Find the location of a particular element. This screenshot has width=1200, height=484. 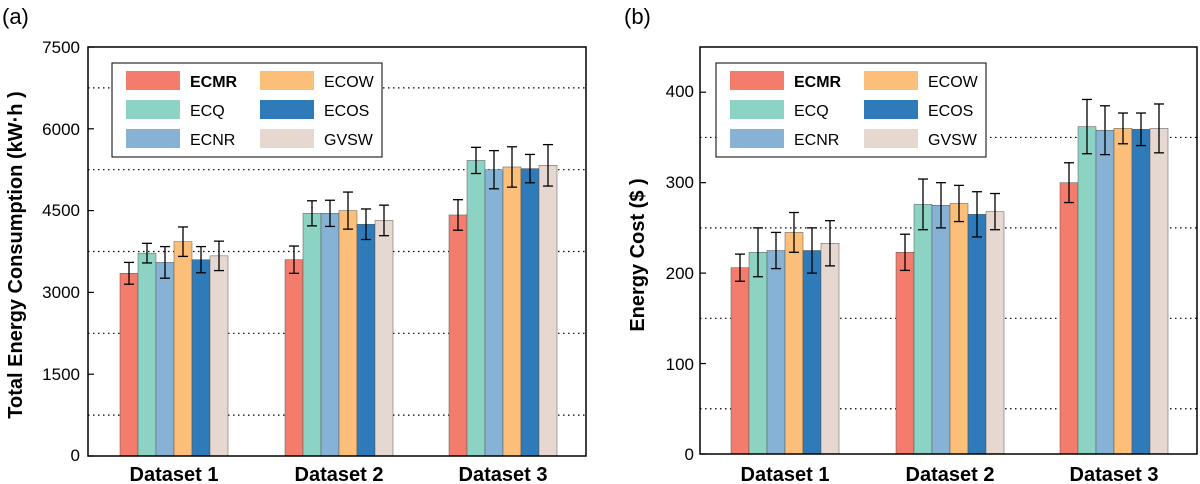

legend-swatch-b-ecnr is located at coordinates (757, 138).